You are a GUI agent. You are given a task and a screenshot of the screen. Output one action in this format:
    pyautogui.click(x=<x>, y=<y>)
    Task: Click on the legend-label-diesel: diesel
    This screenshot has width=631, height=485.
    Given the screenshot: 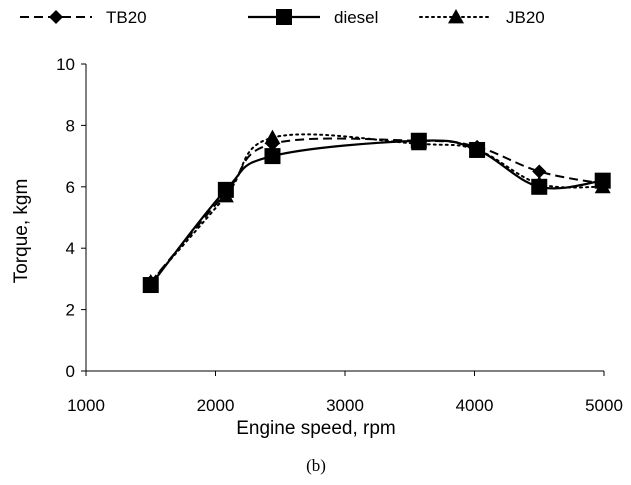 What is the action you would take?
    pyautogui.click(x=356, y=17)
    